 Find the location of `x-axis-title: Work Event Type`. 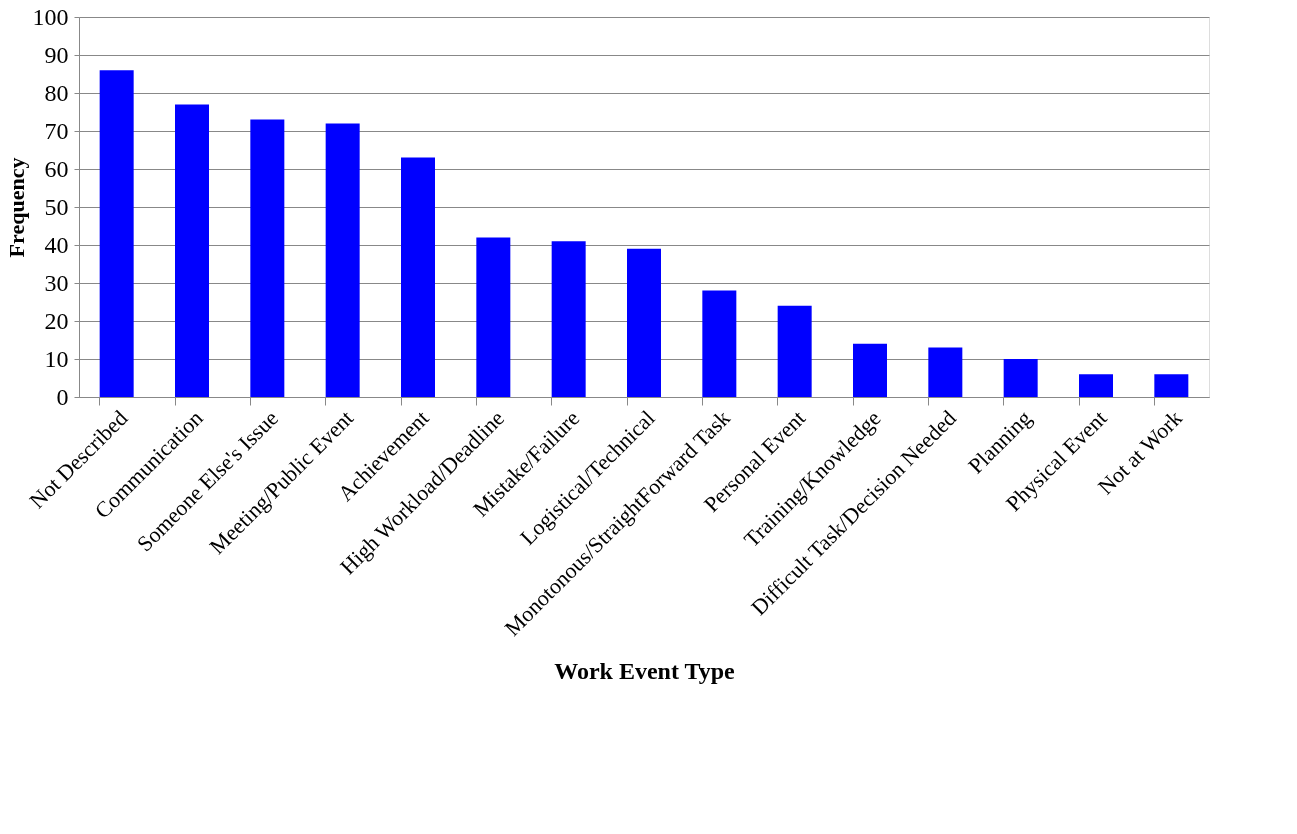

x-axis-title: Work Event Type is located at coordinates (645, 670).